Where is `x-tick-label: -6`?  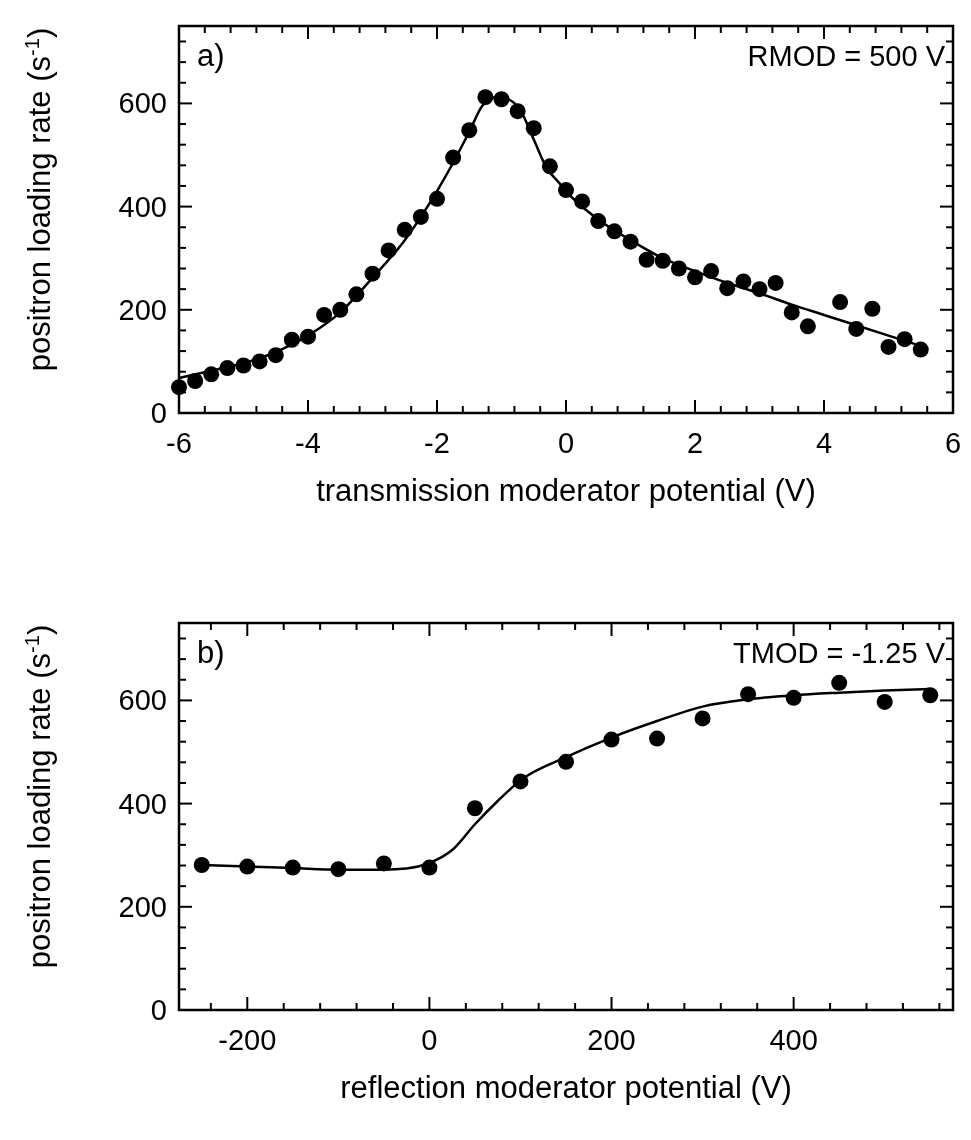
x-tick-label: -6 is located at coordinates (179, 443).